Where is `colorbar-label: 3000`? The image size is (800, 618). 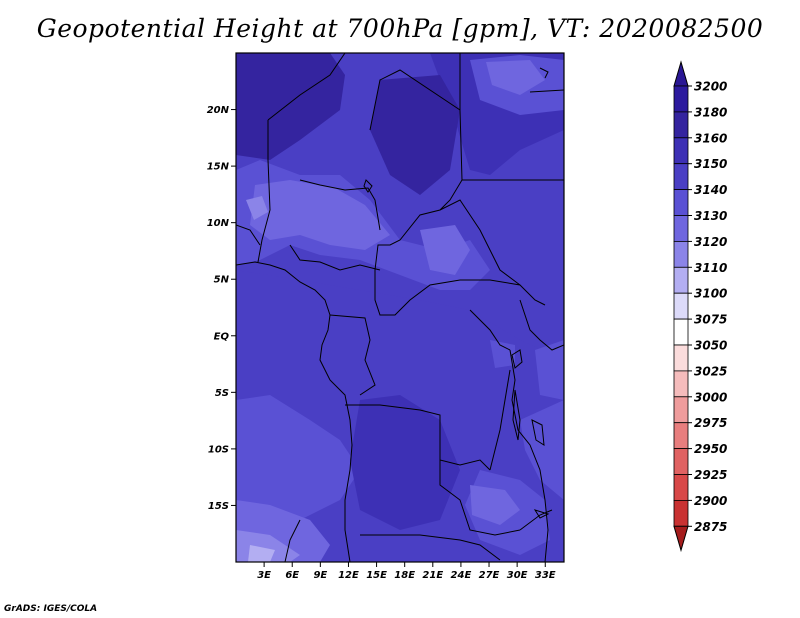 colorbar-label: 3000 is located at coordinates (710, 397).